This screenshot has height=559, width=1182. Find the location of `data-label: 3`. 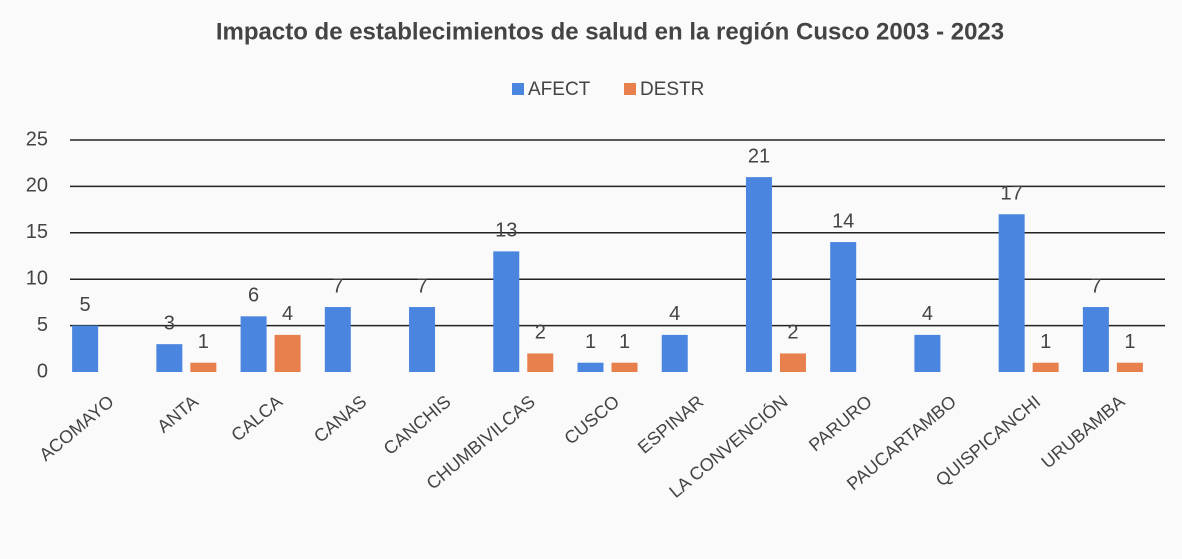

data-label: 3 is located at coordinates (169, 323).